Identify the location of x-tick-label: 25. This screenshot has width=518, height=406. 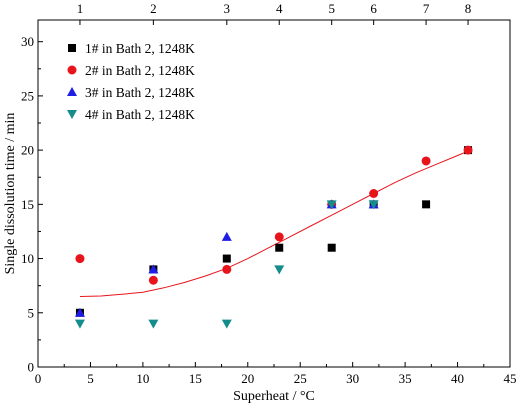
(300, 378).